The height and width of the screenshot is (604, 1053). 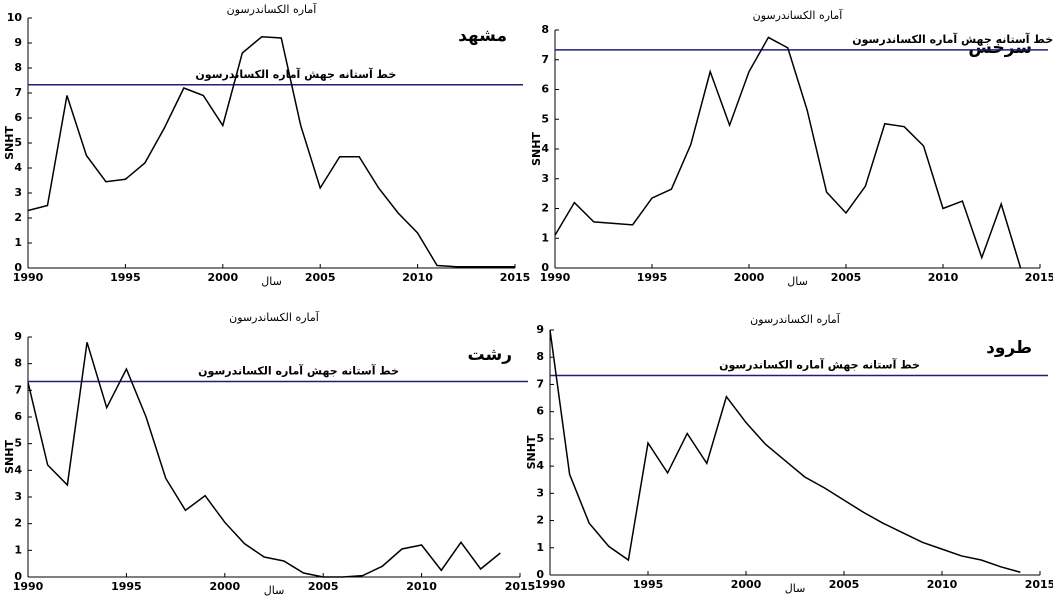 I want to click on station-label: مشهد, so click(x=482, y=36).